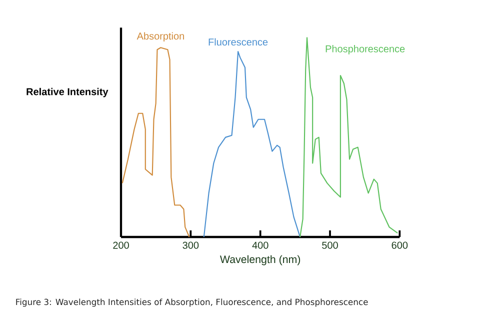  Describe the element at coordinates (400, 245) in the screenshot. I see `x-tick-label: 600` at that location.